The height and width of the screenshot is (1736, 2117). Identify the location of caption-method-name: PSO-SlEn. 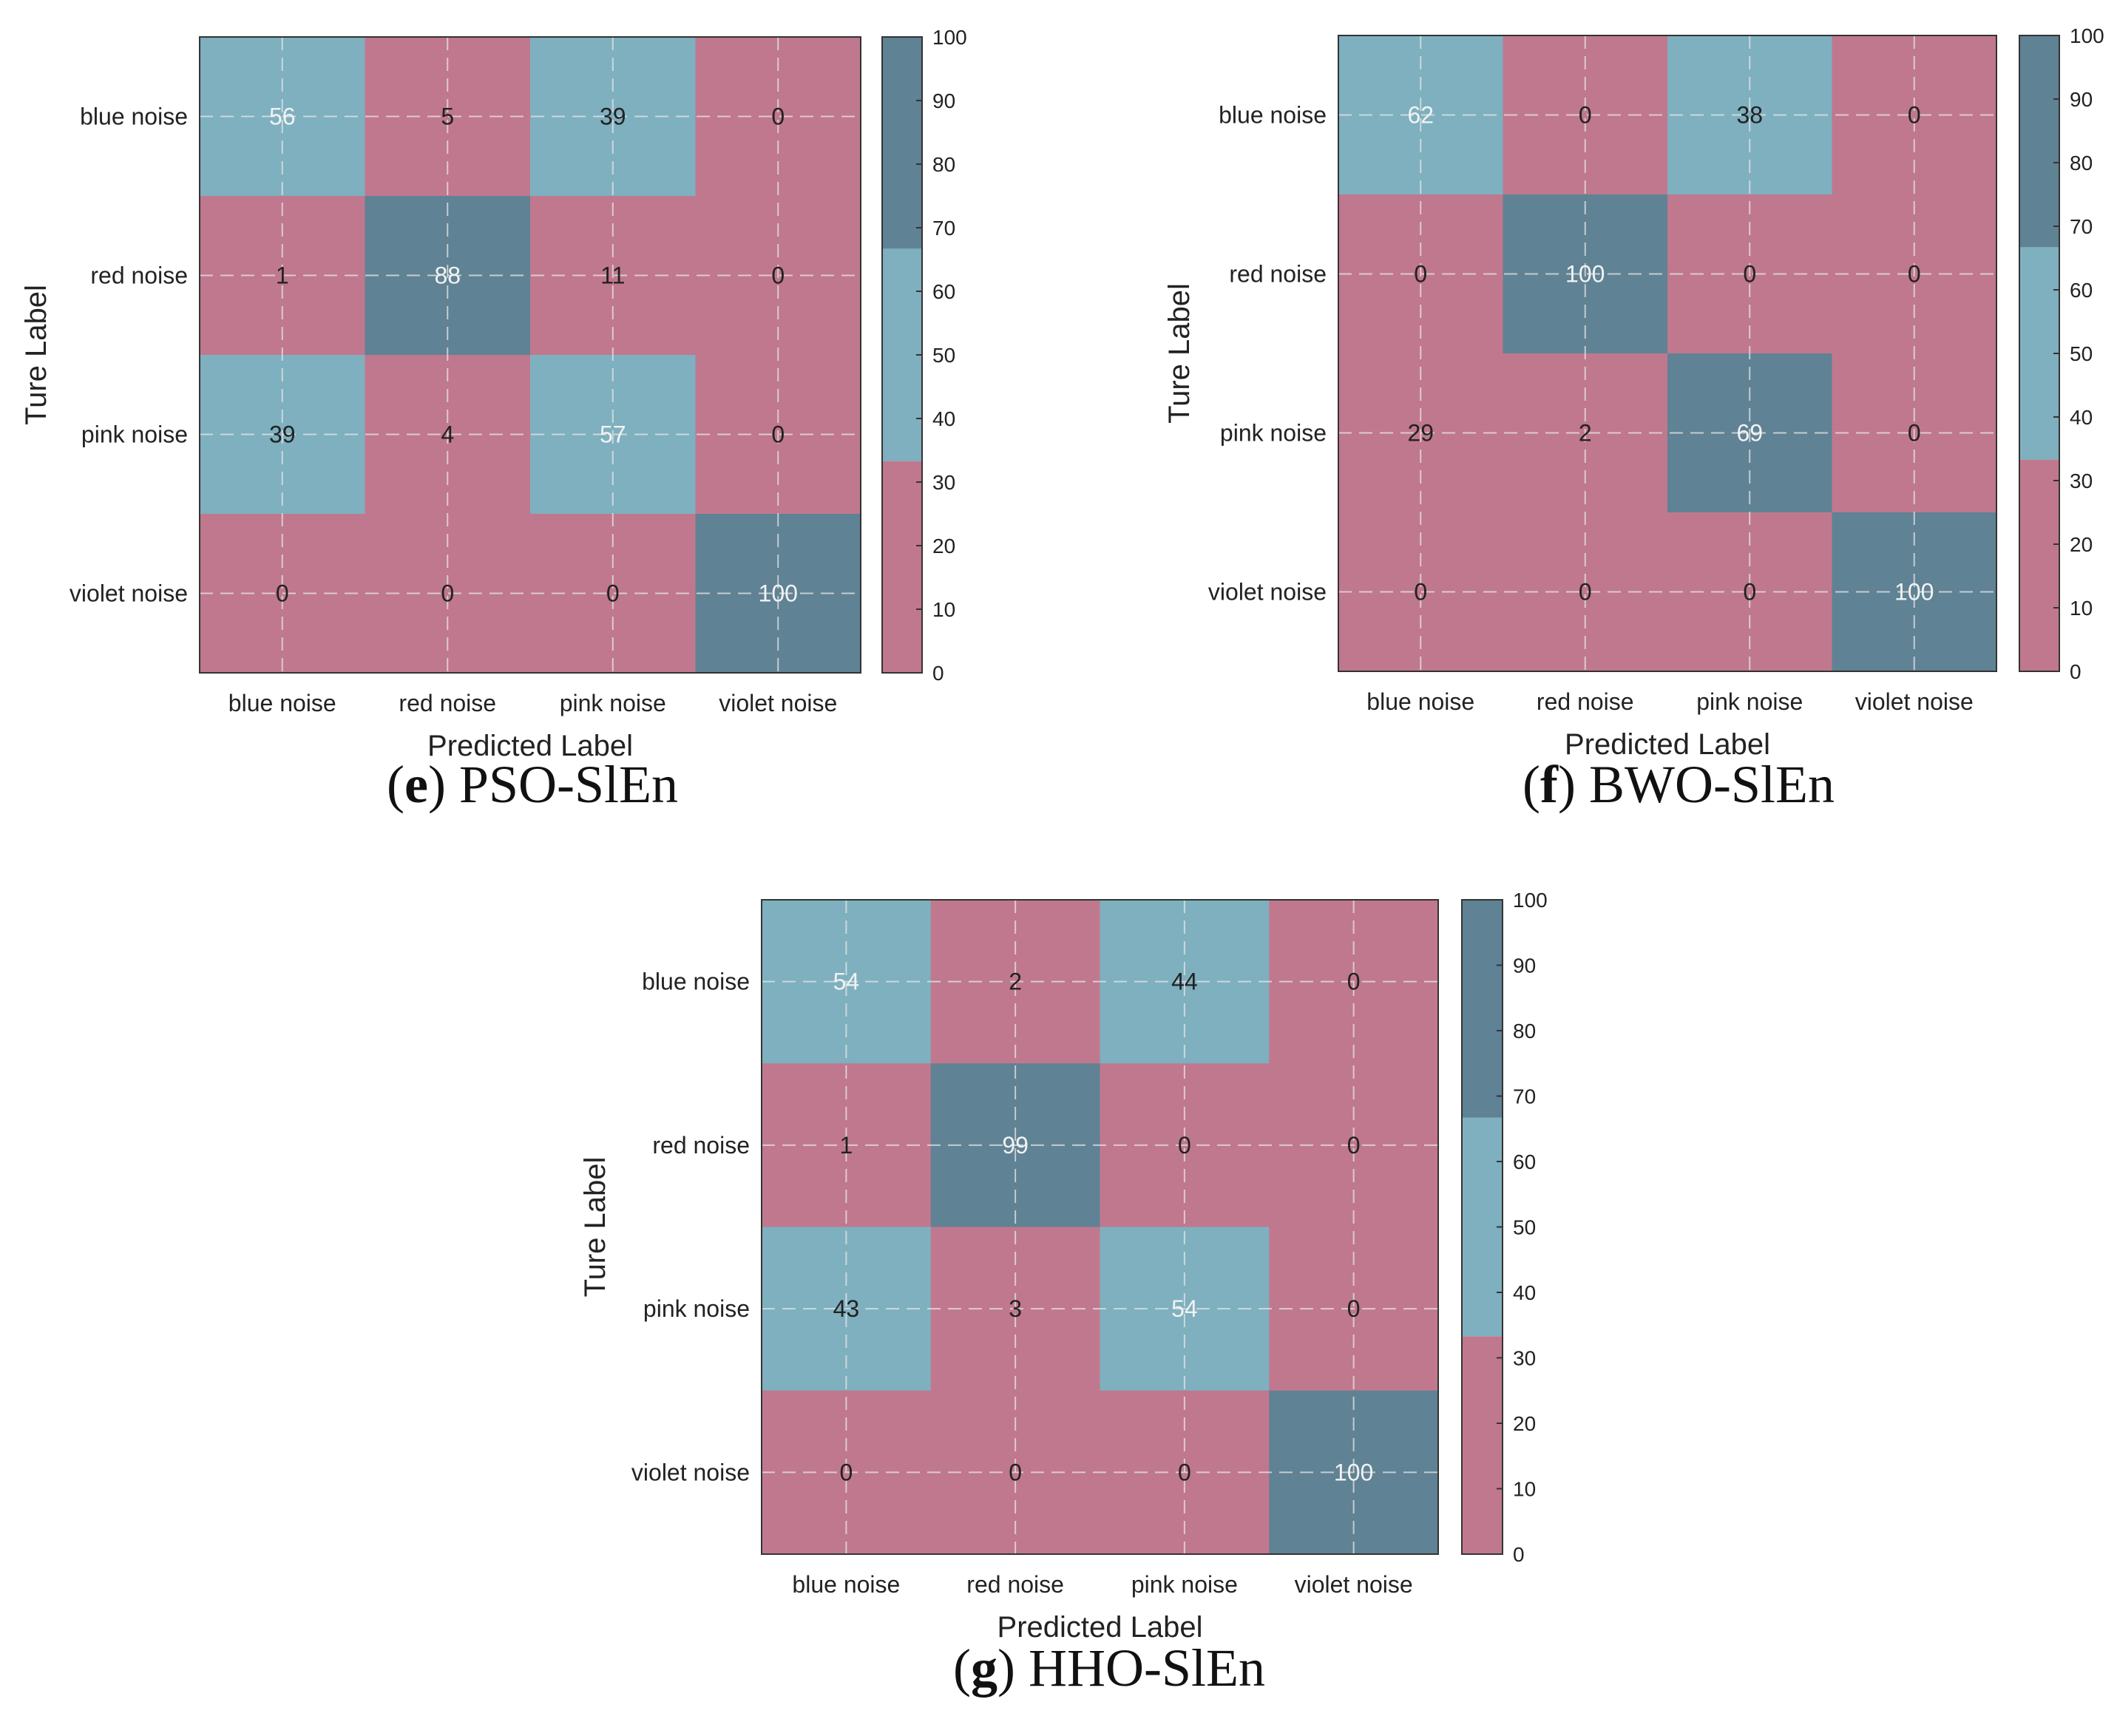
(568, 784).